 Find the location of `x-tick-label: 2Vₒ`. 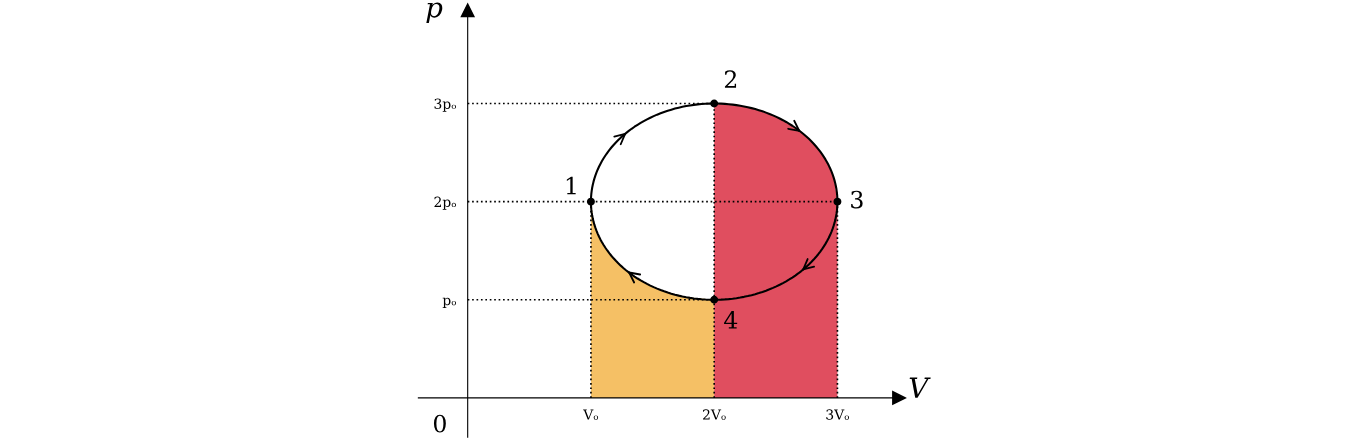

x-tick-label: 2Vₒ is located at coordinates (714, 414).